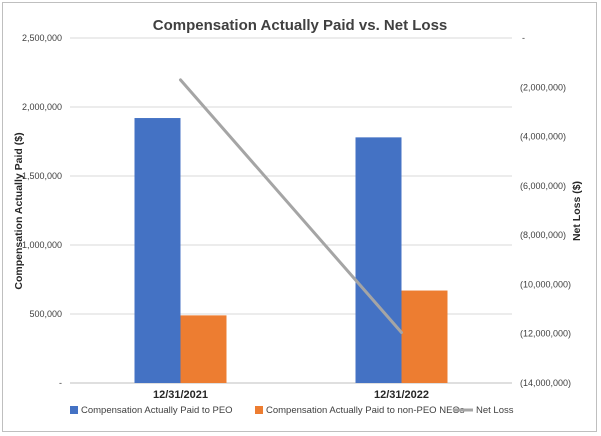 This screenshot has height=436, width=601. What do you see at coordinates (495, 410) in the screenshot?
I see `legend-label: Net Loss` at bounding box center [495, 410].